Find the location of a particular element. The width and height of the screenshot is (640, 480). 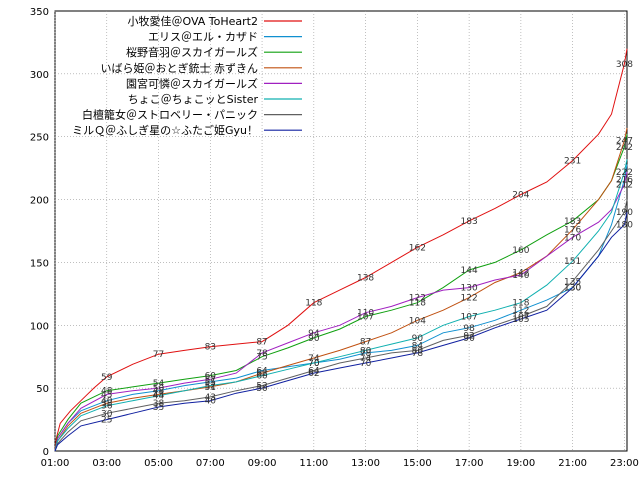

legend-label: ちょこ＠ちょこッとSister is located at coordinates (193, 99).